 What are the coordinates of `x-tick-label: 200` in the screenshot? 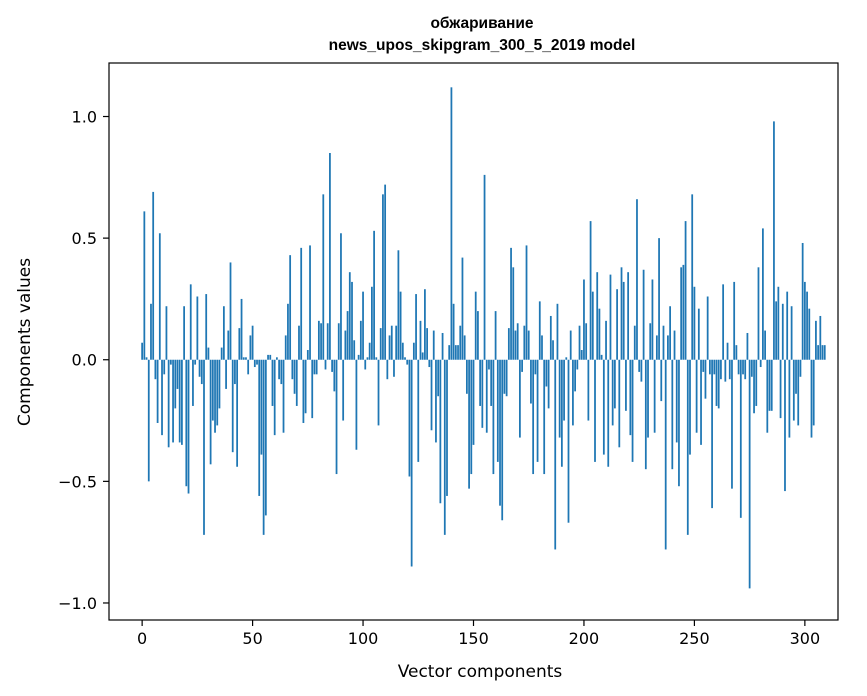 It's located at (584, 638).